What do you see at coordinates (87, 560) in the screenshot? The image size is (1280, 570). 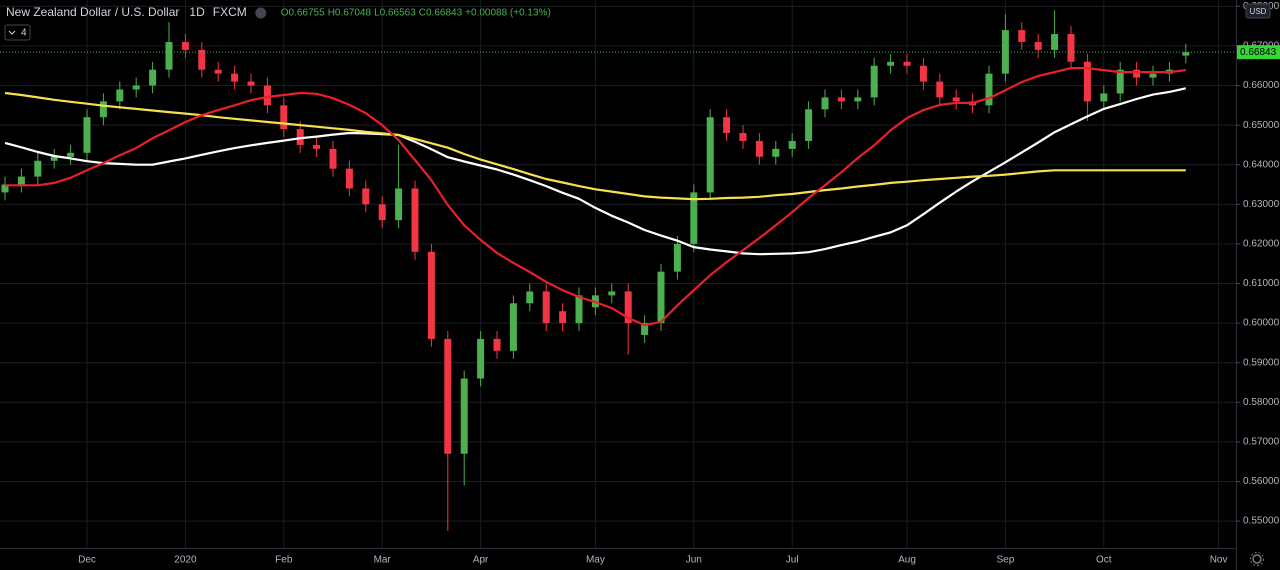 I see `x-tick-label: Dec` at bounding box center [87, 560].